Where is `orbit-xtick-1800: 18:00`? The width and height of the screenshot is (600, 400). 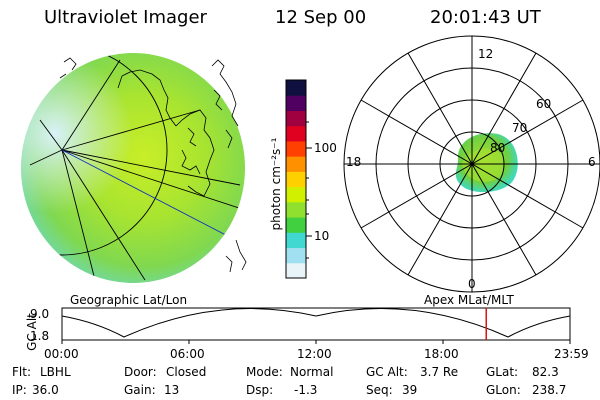
orbit-xtick-1800: 18:00 is located at coordinates (441, 354).